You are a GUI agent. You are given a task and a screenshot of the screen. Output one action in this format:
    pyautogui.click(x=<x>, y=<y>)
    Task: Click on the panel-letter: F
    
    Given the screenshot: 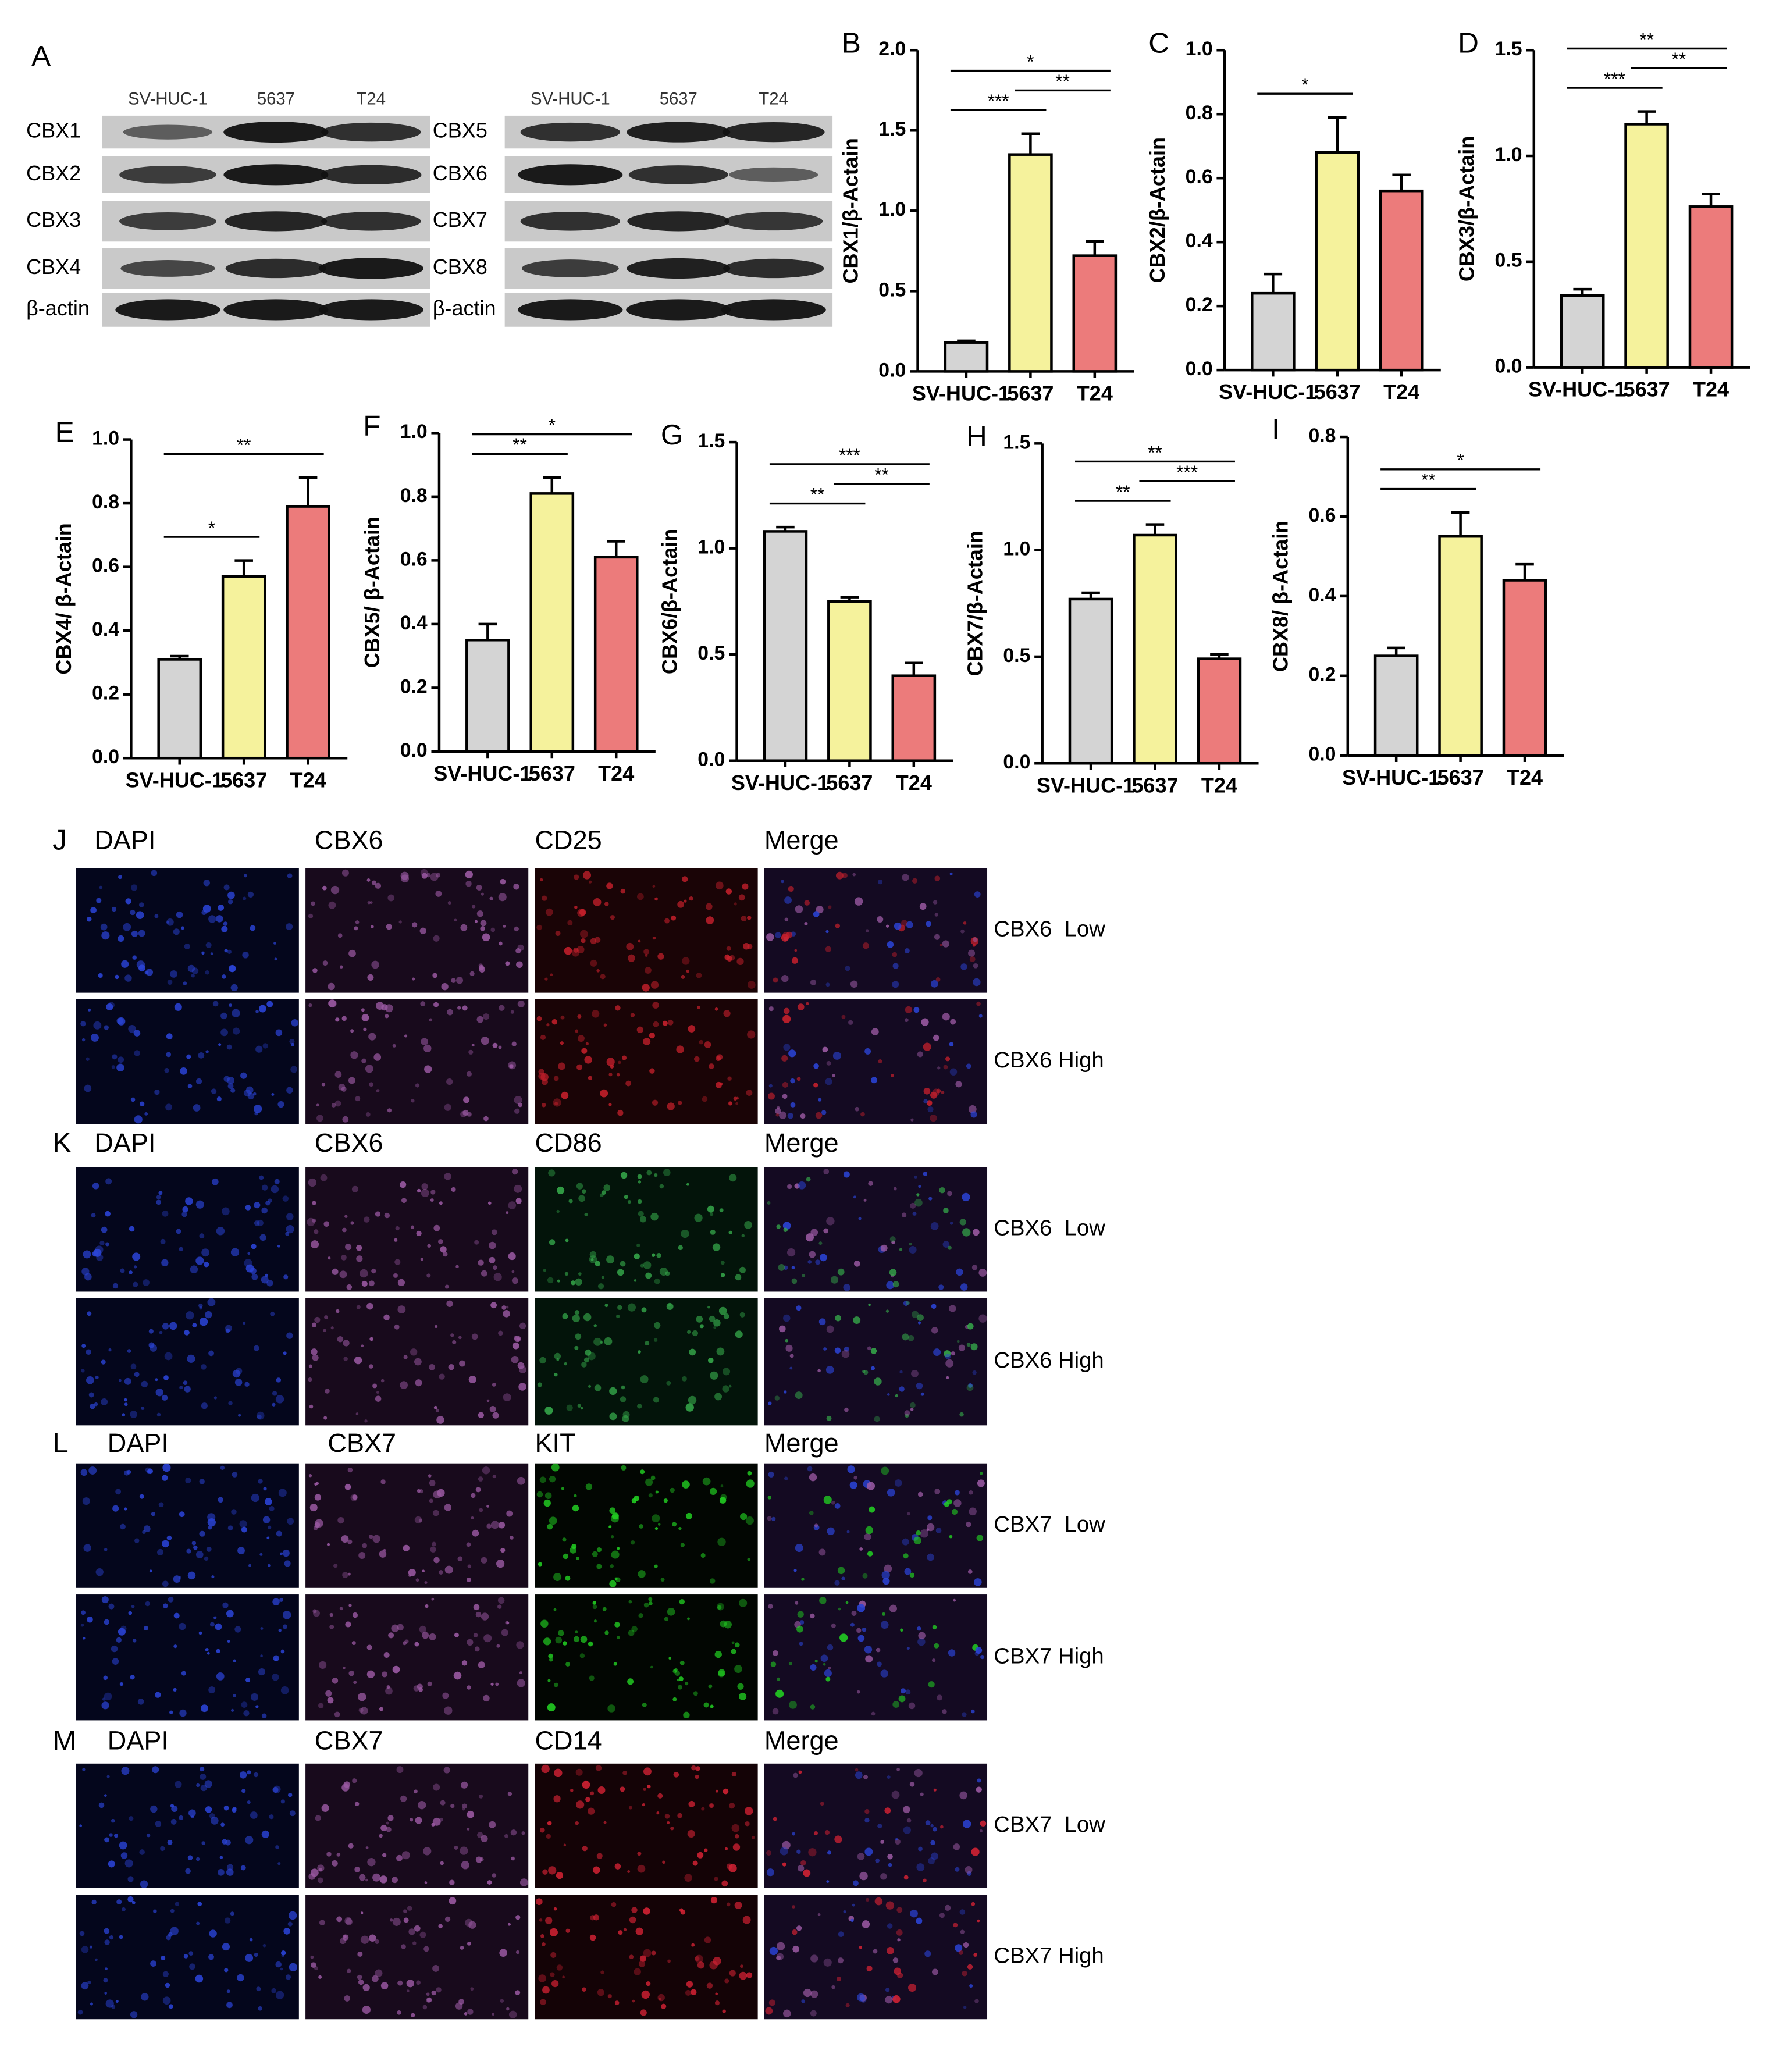 What is the action you would take?
    pyautogui.click(x=371, y=425)
    